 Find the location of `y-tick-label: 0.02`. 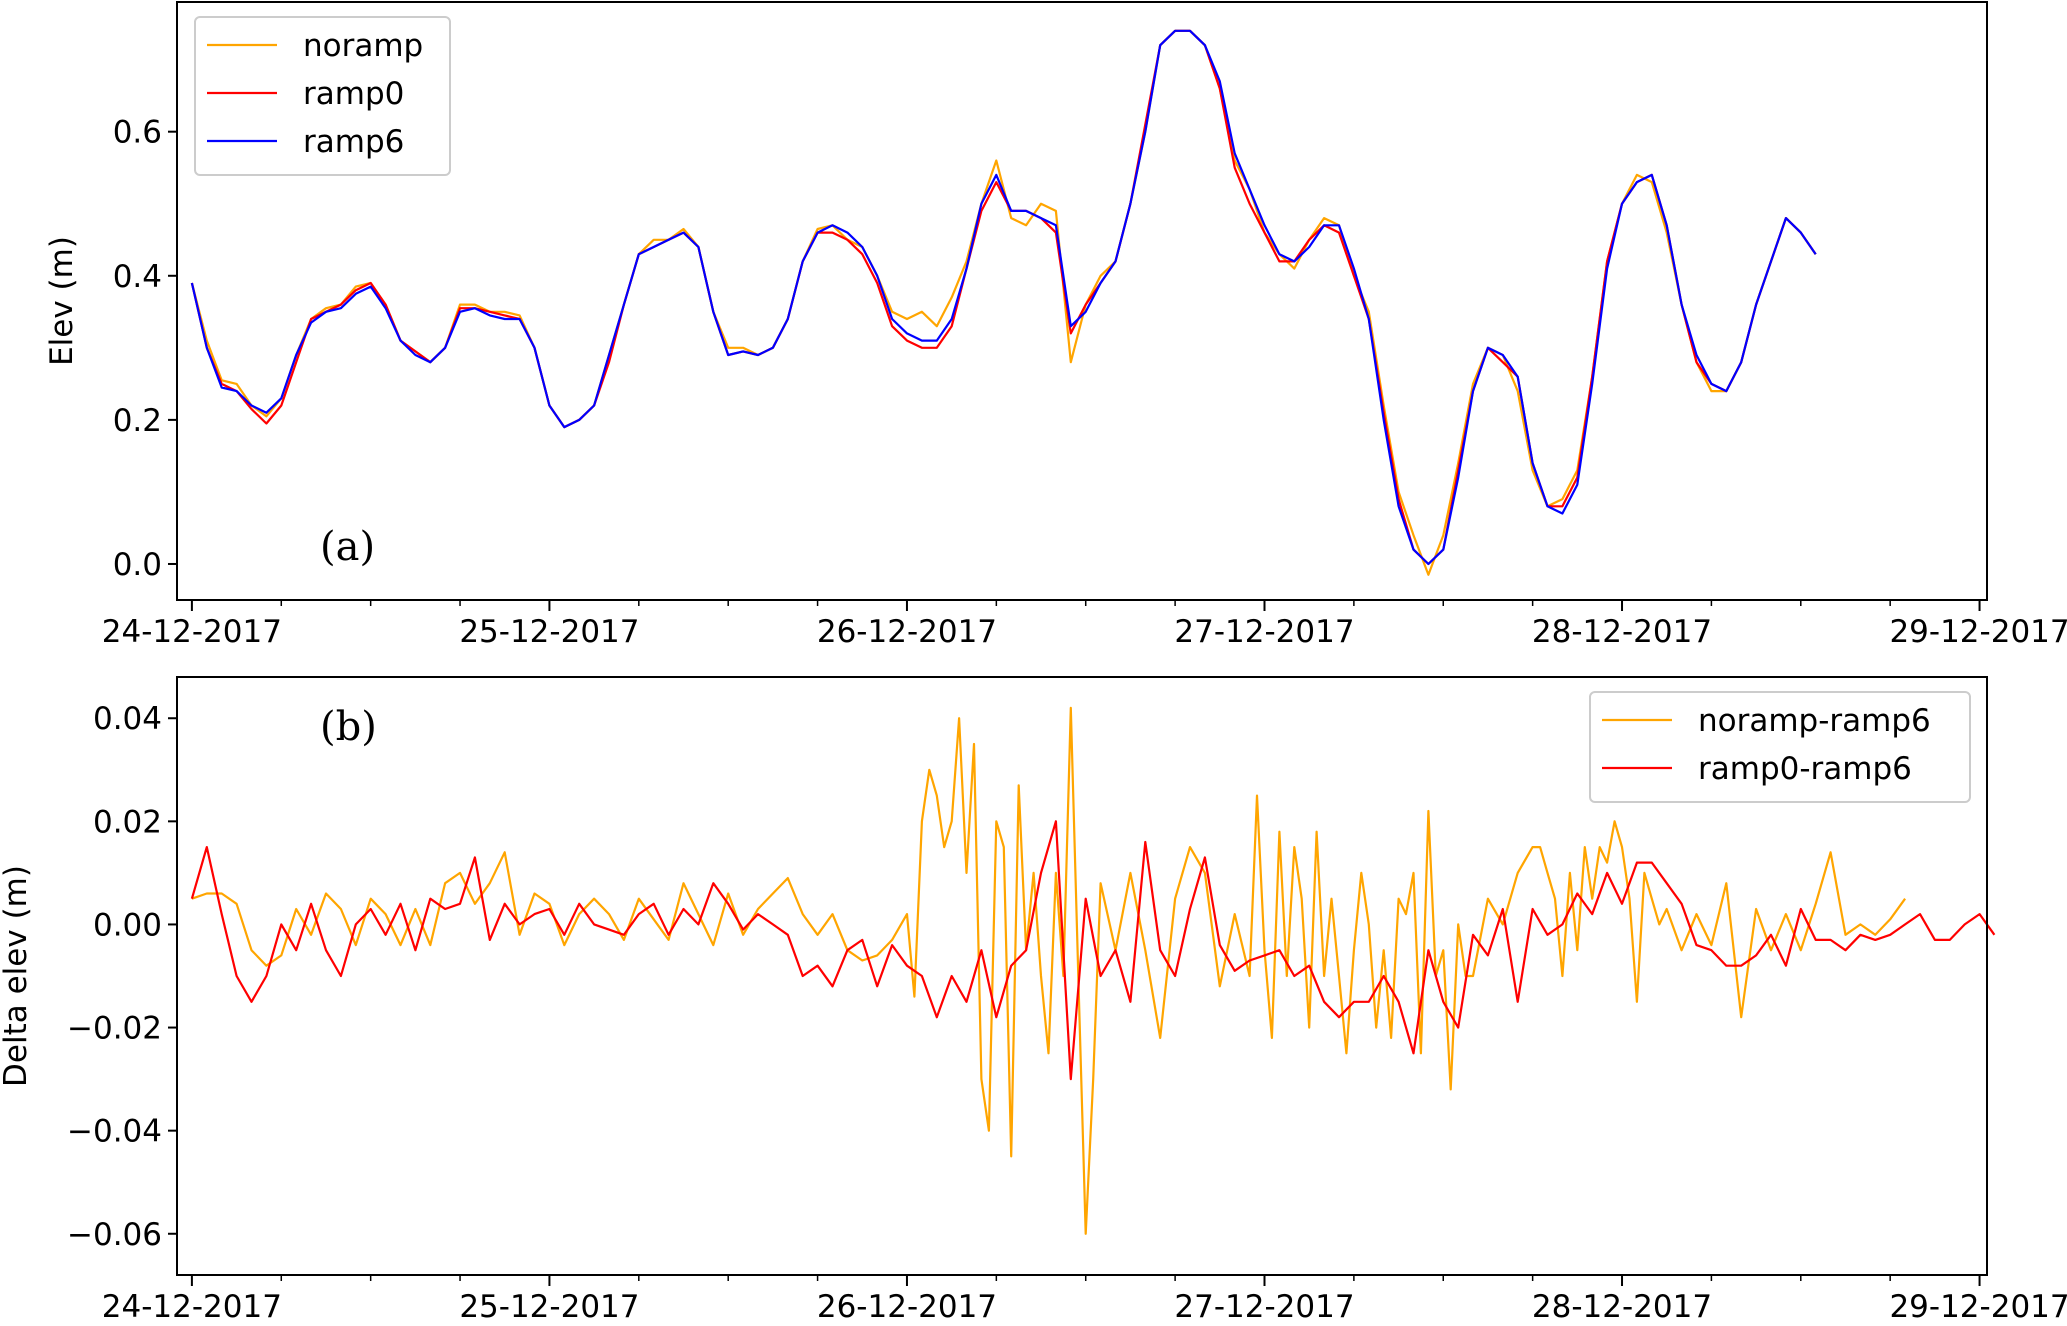

y-tick-label: 0.02 is located at coordinates (127, 822).